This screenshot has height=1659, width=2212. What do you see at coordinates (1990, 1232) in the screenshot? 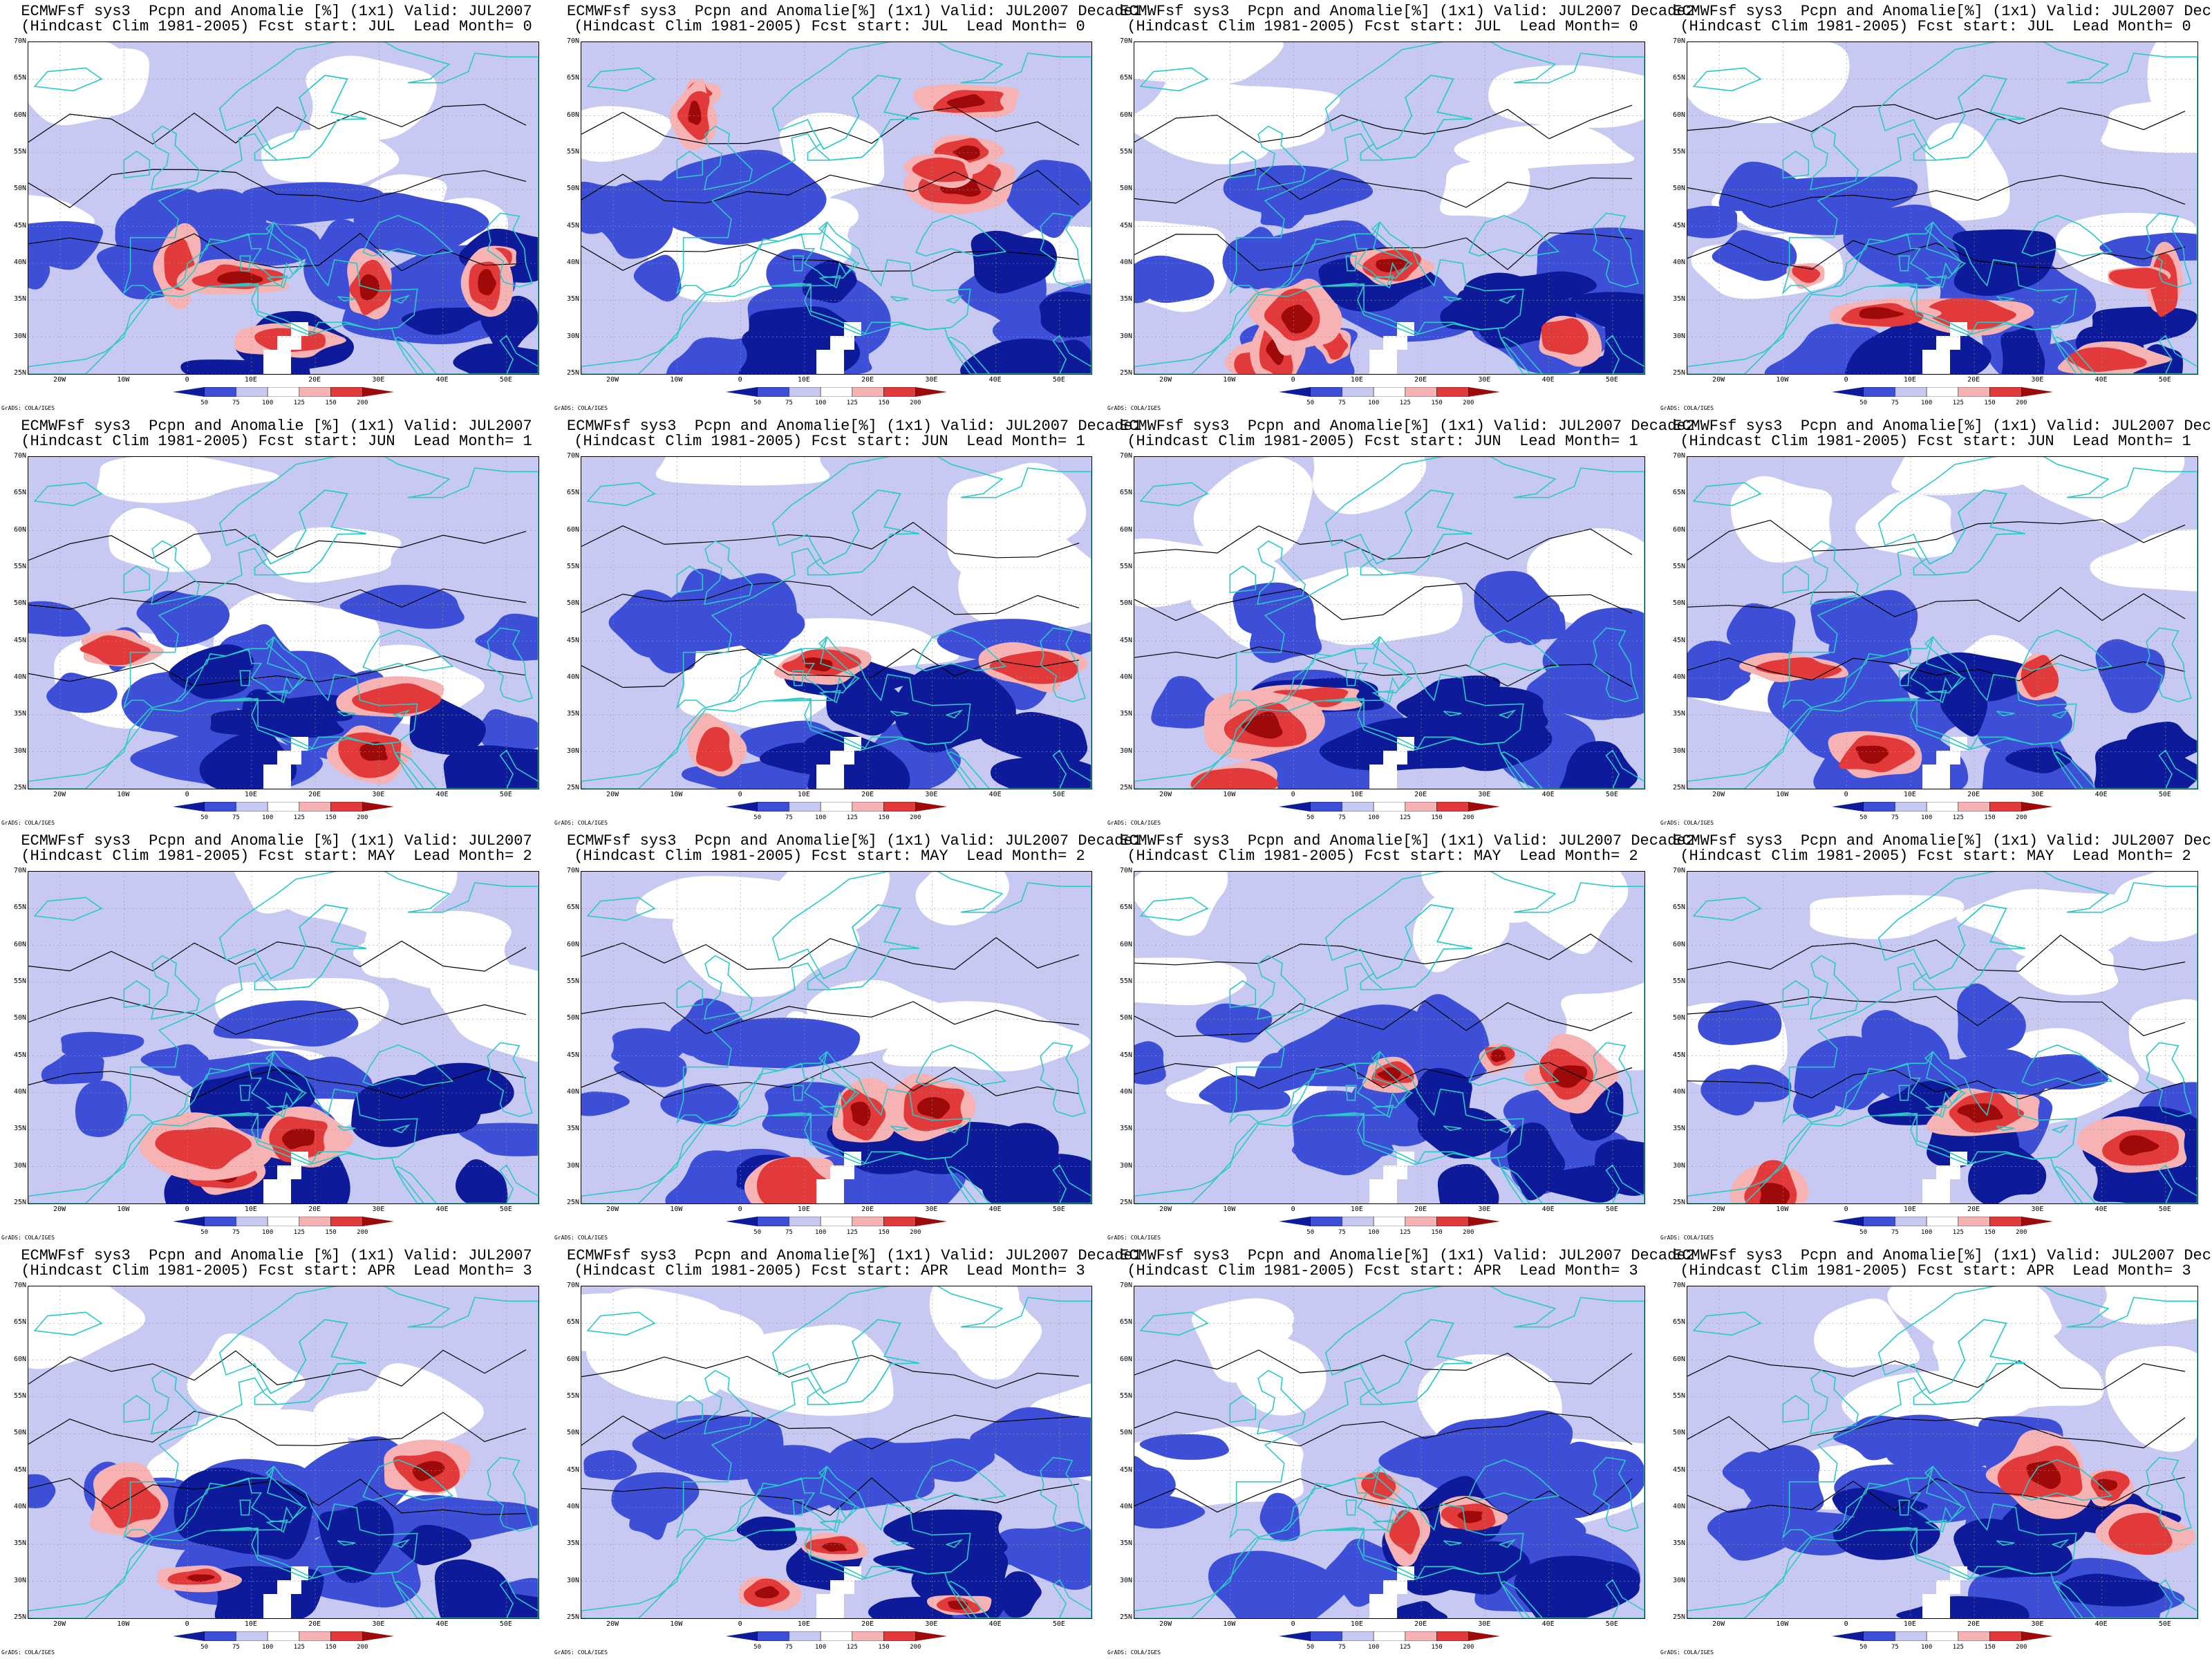
I see `colorbar-tick-label: 150` at bounding box center [1990, 1232].